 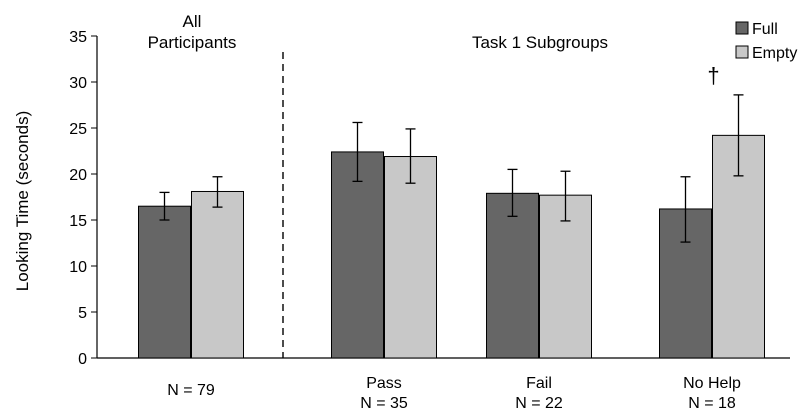 What do you see at coordinates (82, 313) in the screenshot?
I see `y-tick-label: 5` at bounding box center [82, 313].